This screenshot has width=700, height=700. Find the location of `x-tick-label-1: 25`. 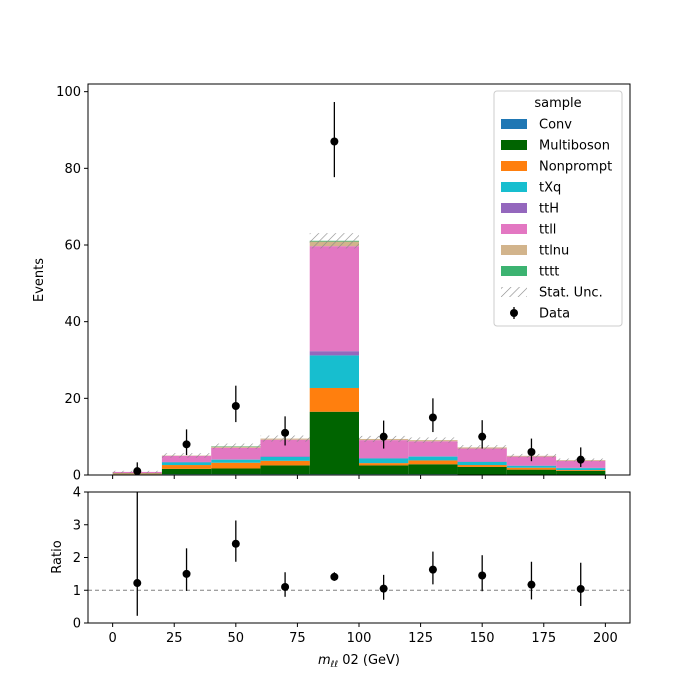

x-tick-label-1: 25 is located at coordinates (174, 638).